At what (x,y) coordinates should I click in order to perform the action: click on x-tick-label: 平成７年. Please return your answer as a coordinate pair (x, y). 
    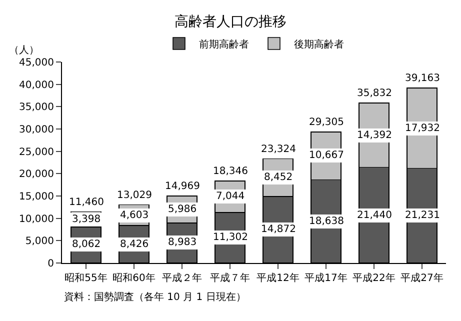
    Looking at the image, I should click on (230, 278).